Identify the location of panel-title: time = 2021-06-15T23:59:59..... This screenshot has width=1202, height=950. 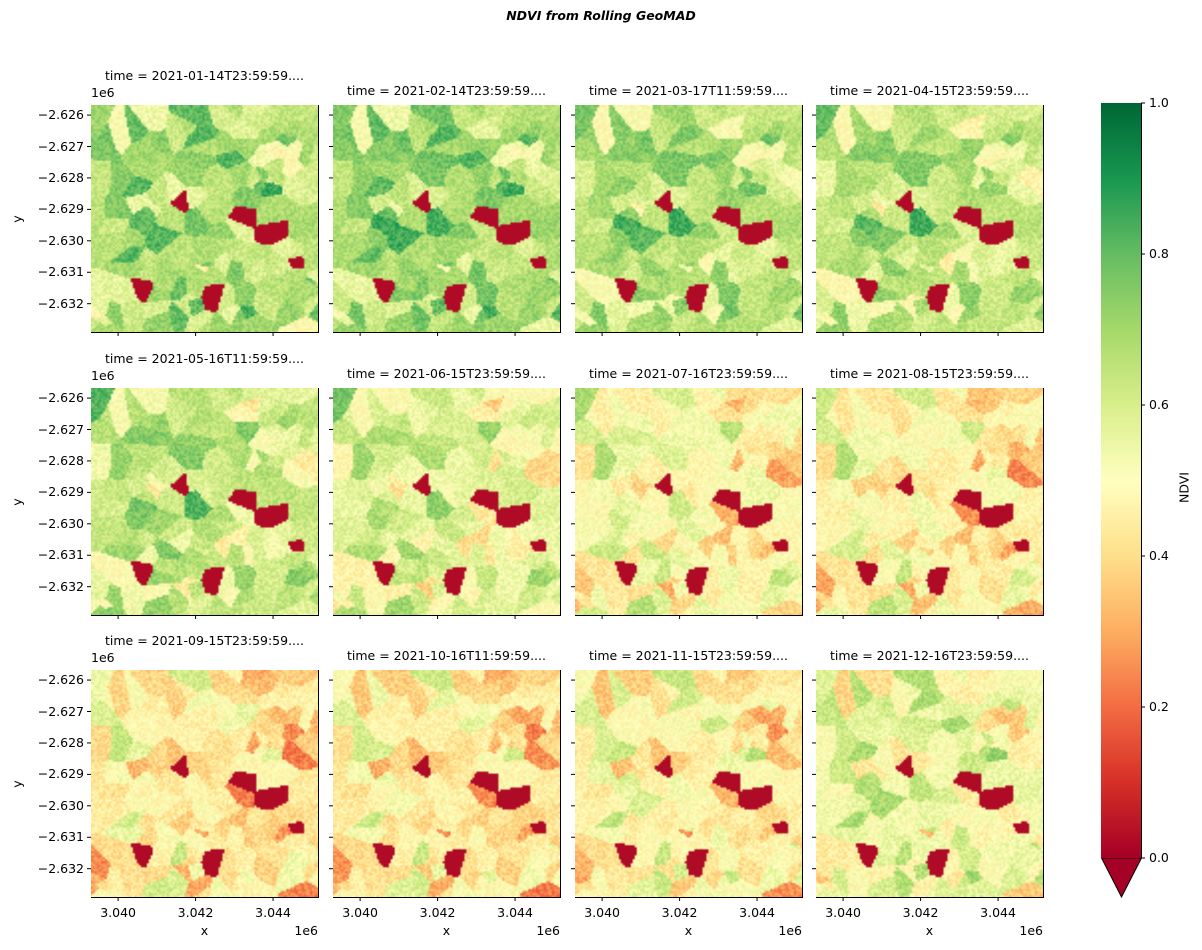
(446, 373).